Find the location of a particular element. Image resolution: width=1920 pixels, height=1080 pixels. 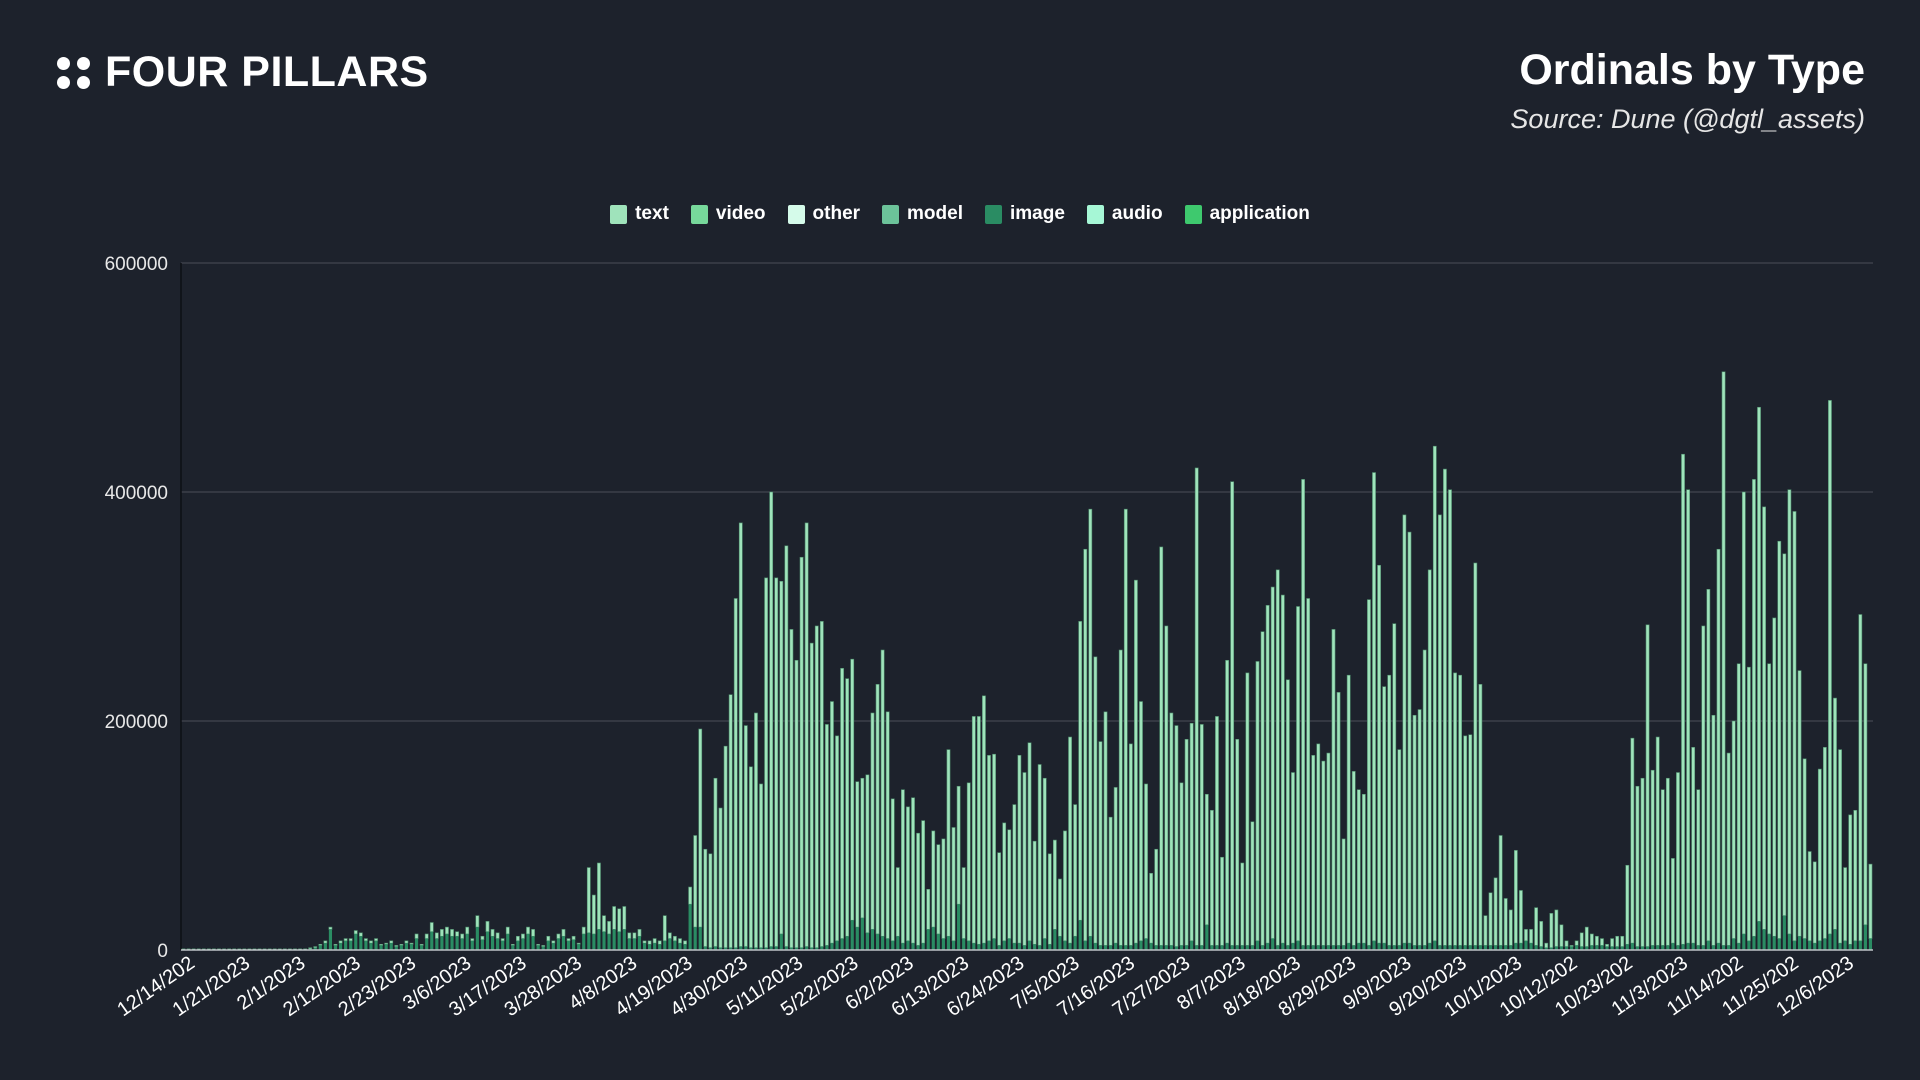

legend-item-audio: audio is located at coordinates (1124, 214).